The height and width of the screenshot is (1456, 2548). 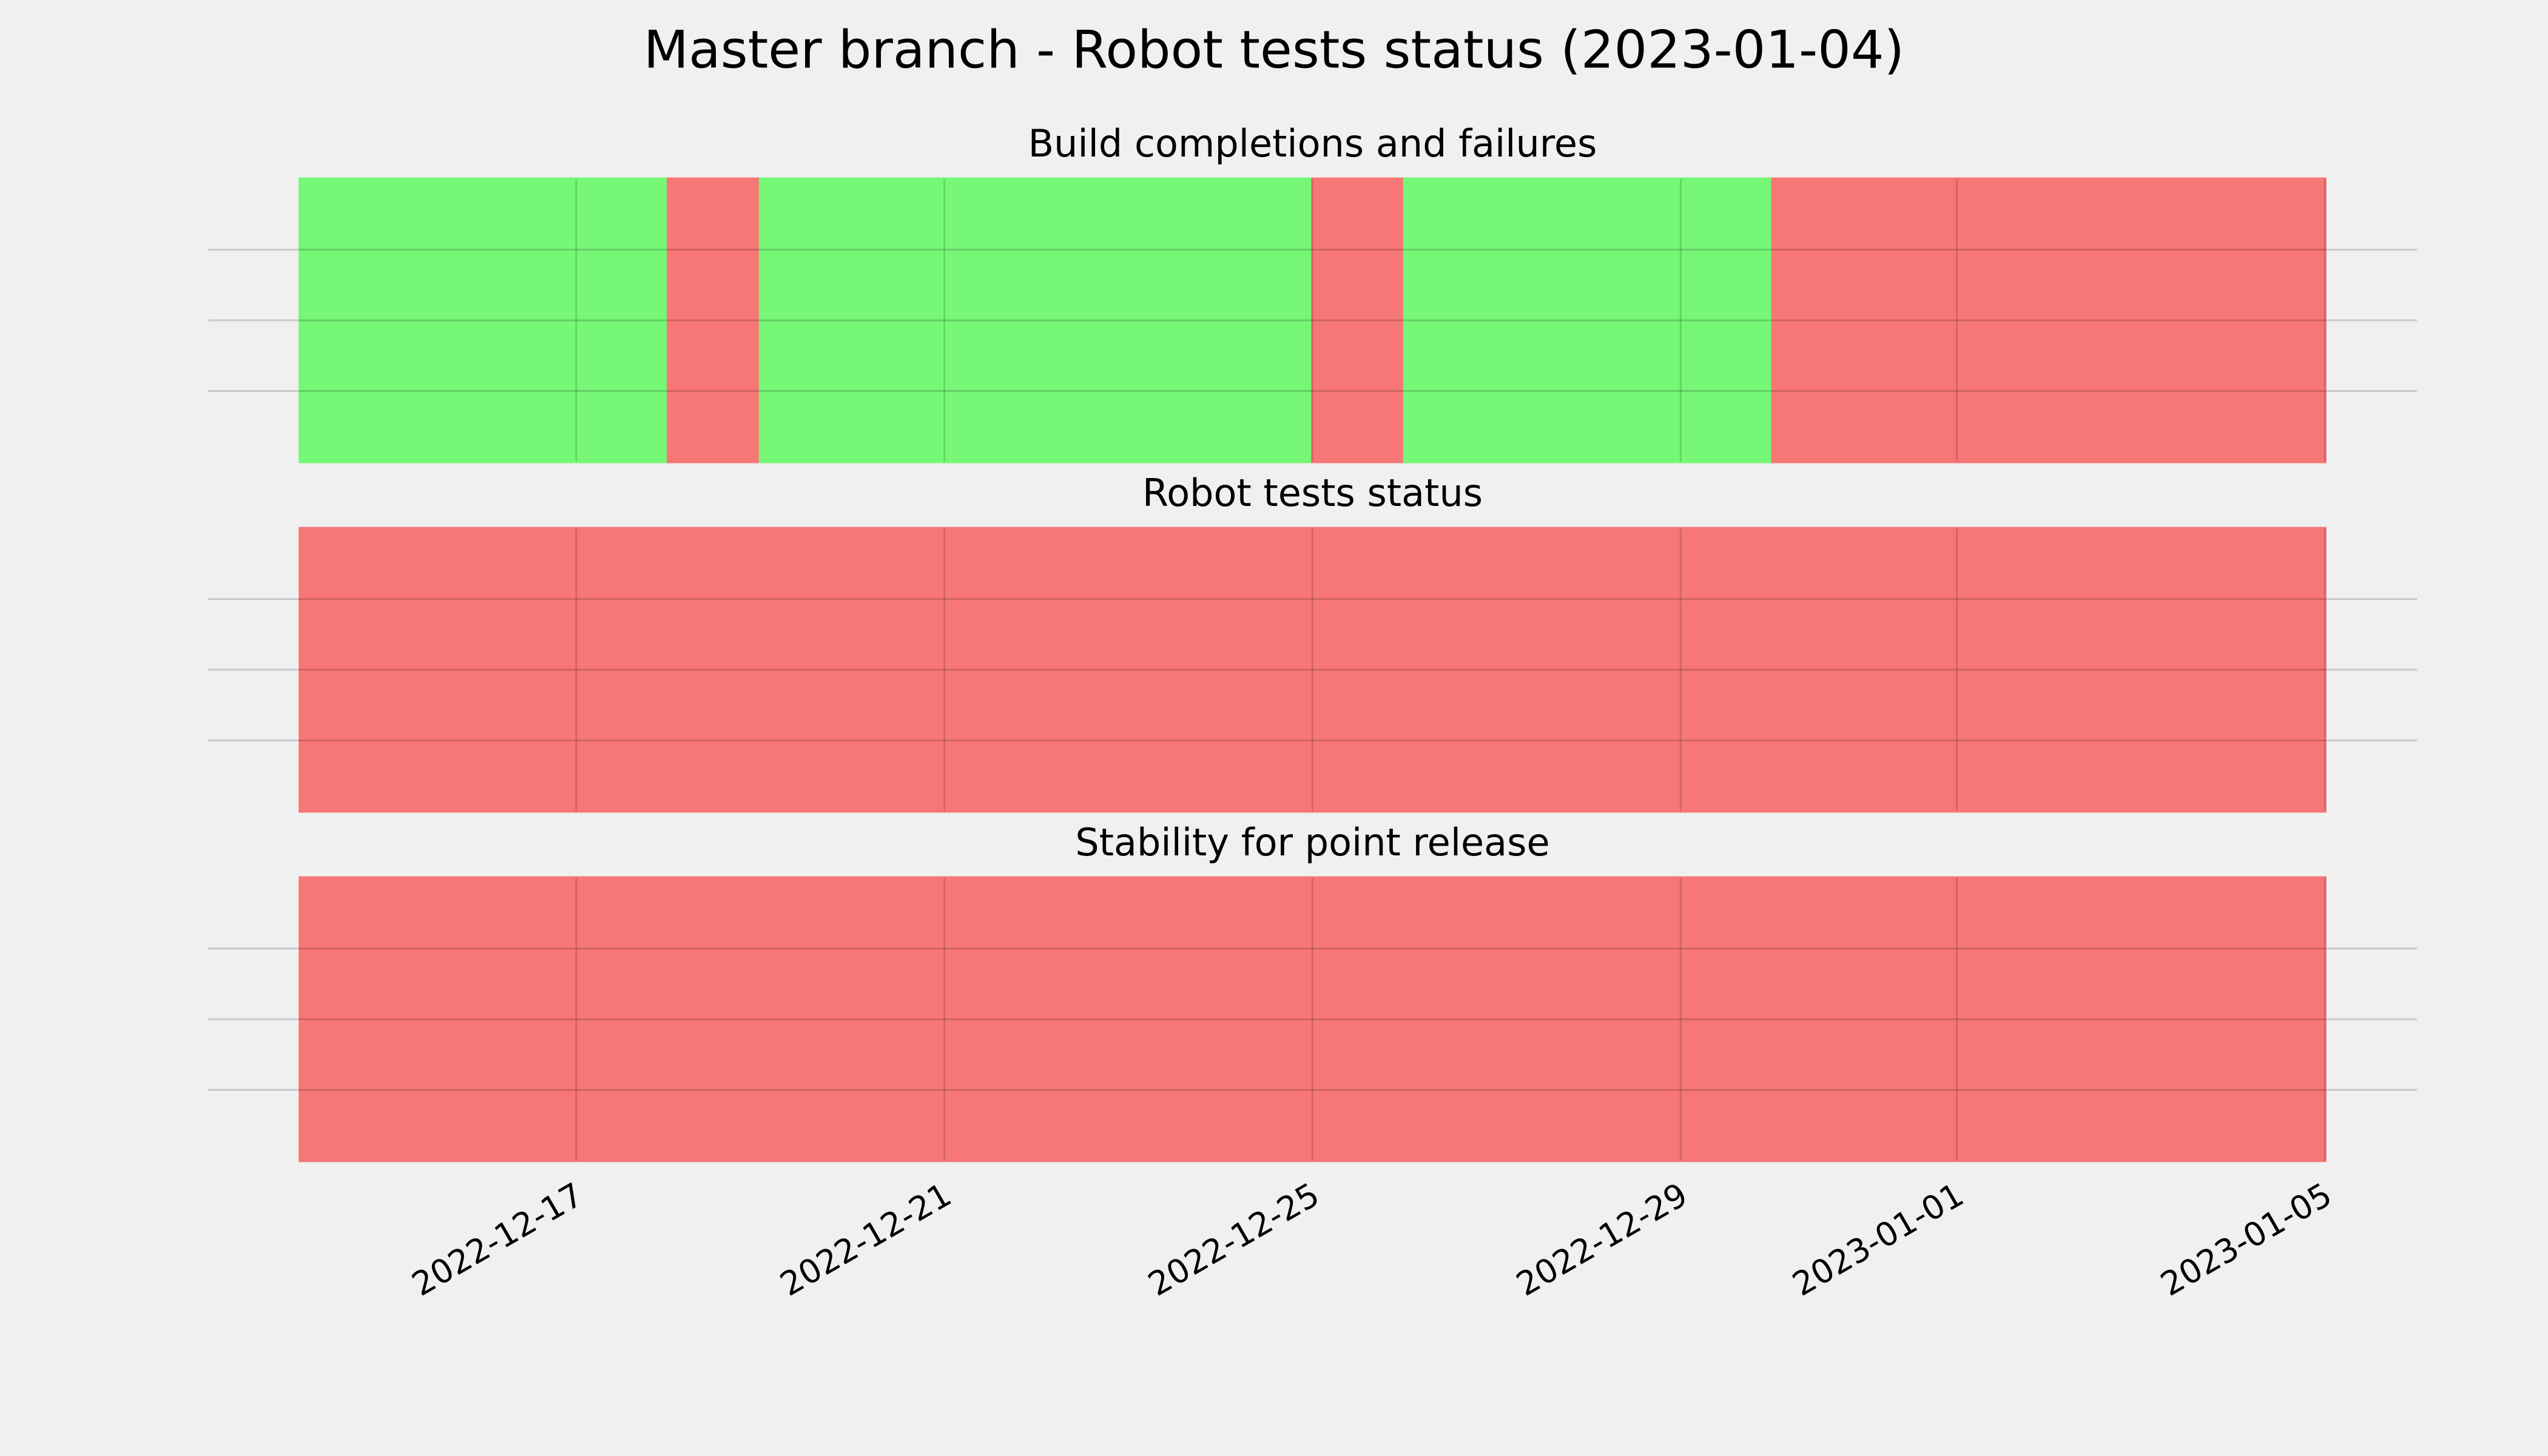 I want to click on panel-title: Build completions and failures, so click(x=1312, y=143).